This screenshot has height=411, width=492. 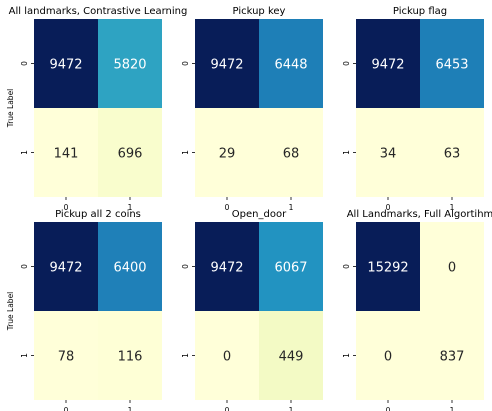 I want to click on cell-value-label: 6453, so click(x=451, y=65).